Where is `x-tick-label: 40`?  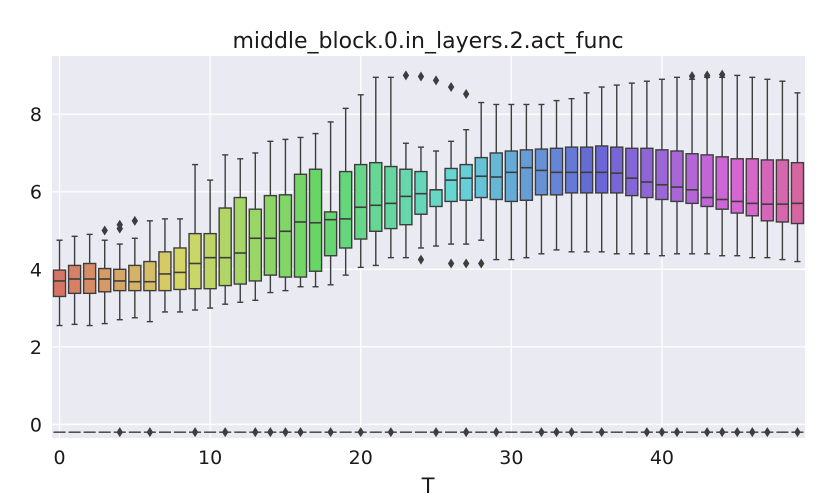
x-tick-label: 40 is located at coordinates (662, 458).